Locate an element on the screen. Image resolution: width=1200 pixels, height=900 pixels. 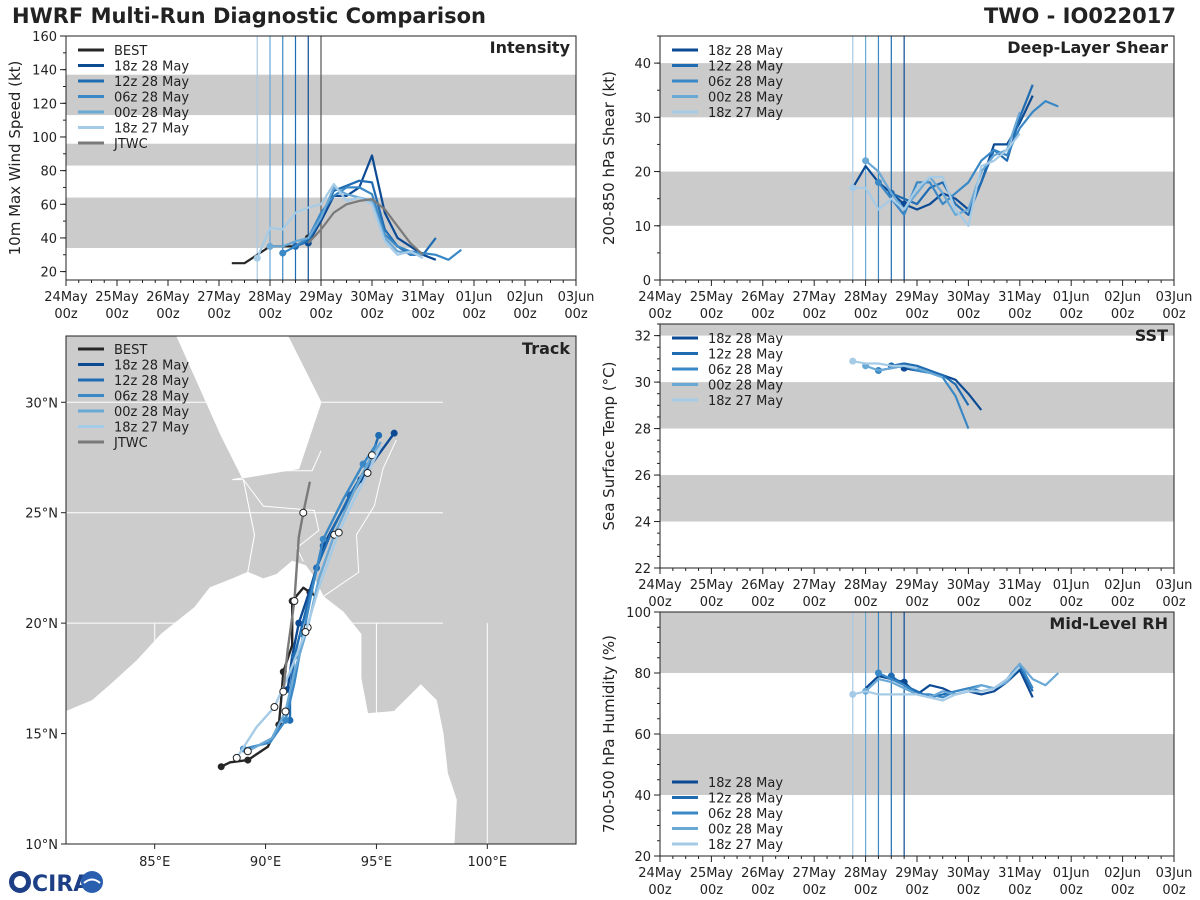
shear-x-tick-label: 29May is located at coordinates (917, 297).